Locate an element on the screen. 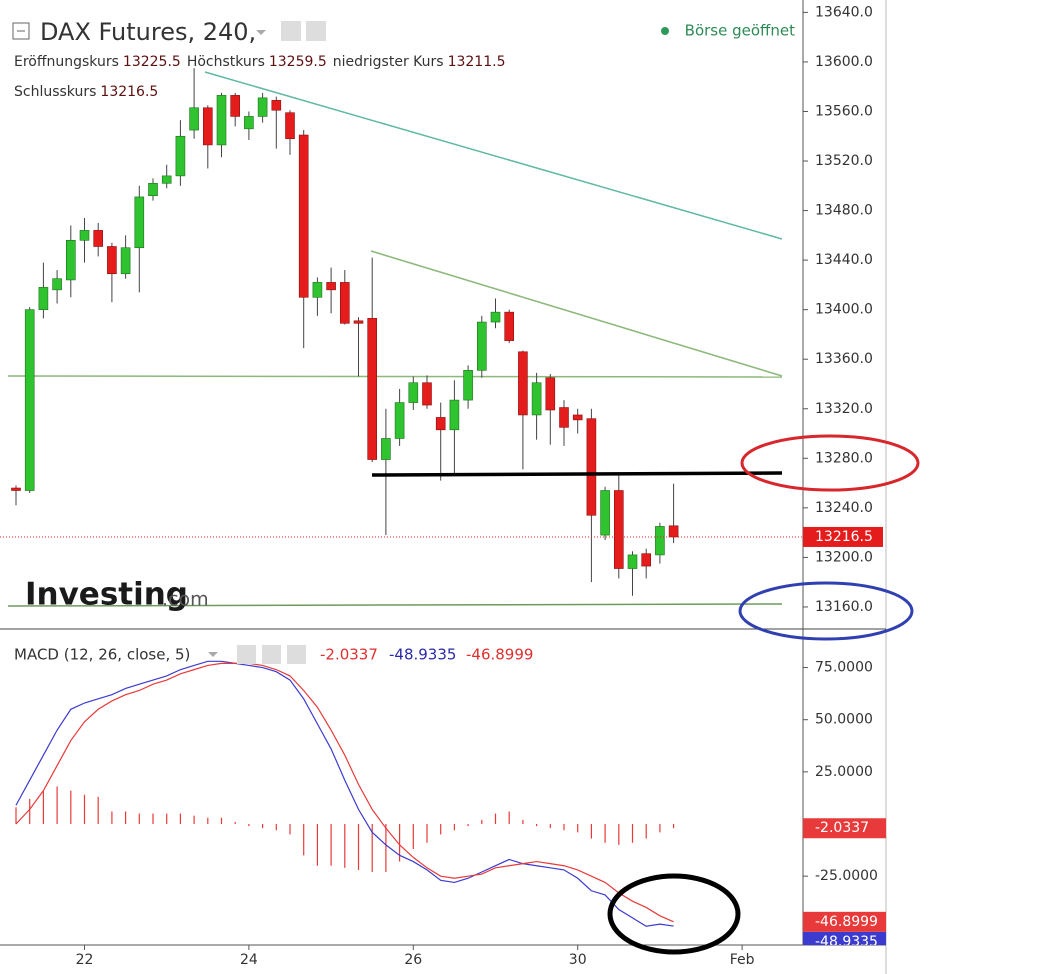 The width and height of the screenshot is (1043, 974). signal-tag-label: -46.8999 is located at coordinates (846, 922).